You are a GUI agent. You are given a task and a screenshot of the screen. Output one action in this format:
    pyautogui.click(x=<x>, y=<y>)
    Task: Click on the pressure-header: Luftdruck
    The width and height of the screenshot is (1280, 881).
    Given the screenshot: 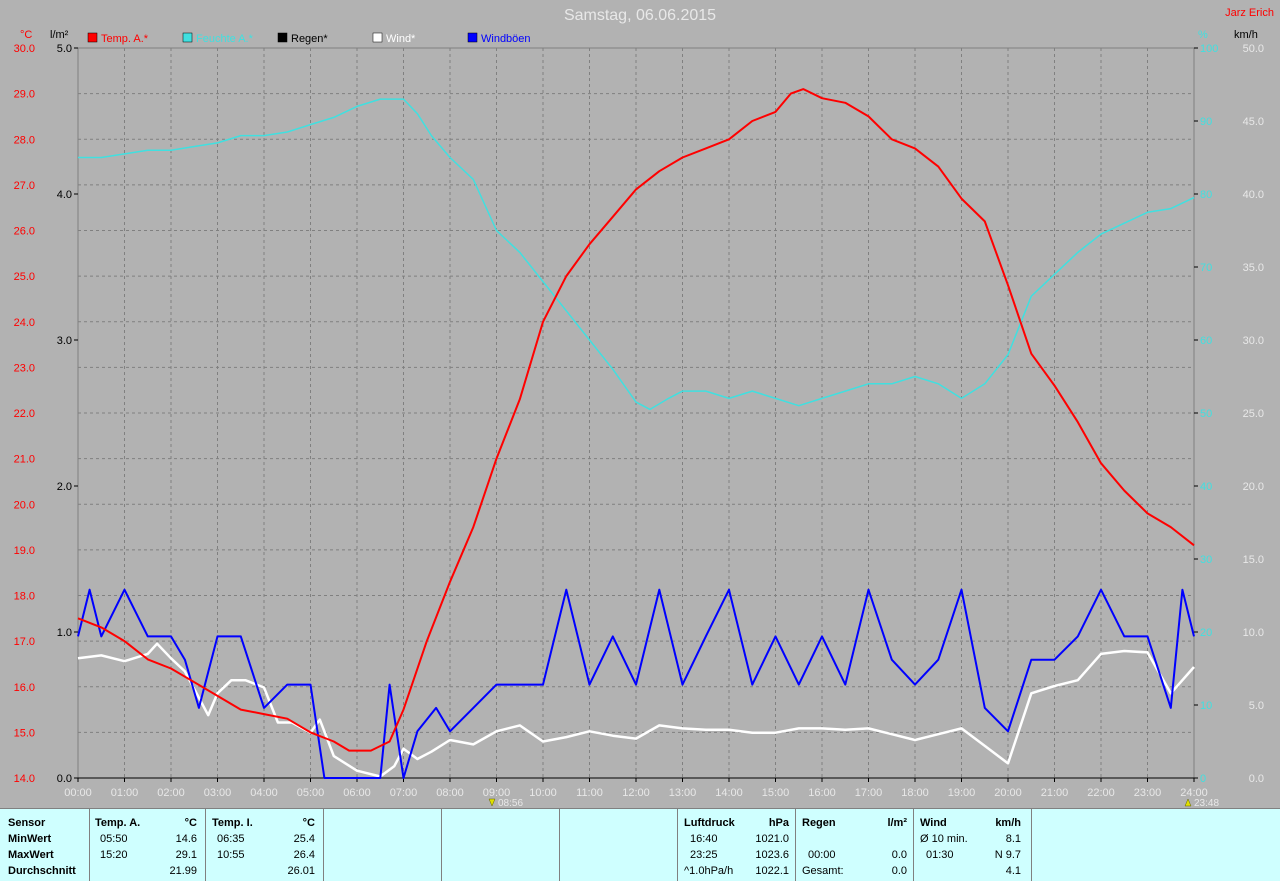 What is the action you would take?
    pyautogui.click(x=709, y=823)
    